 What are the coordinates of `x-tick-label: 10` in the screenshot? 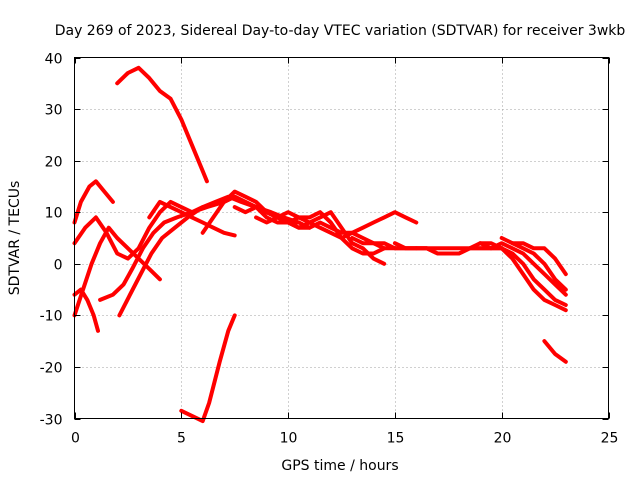 It's located at (289, 439).